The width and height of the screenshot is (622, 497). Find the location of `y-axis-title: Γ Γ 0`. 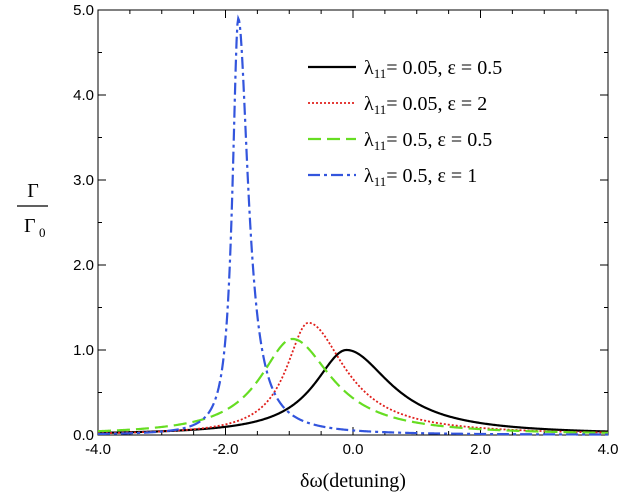

y-axis-title: Γ Γ 0 is located at coordinates (32, 210).